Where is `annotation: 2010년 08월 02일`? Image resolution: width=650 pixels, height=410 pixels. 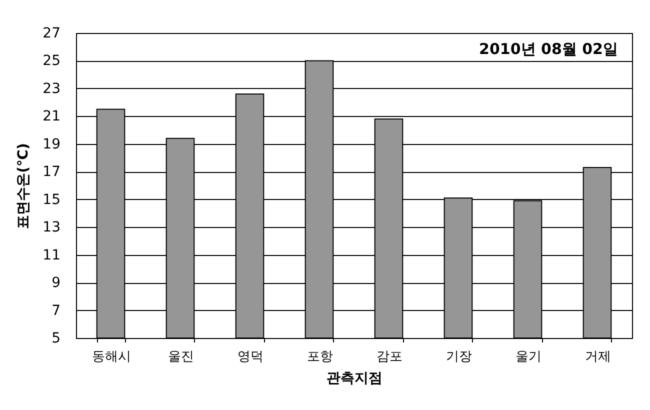
annotation: 2010년 08월 02일 is located at coordinates (548, 49).